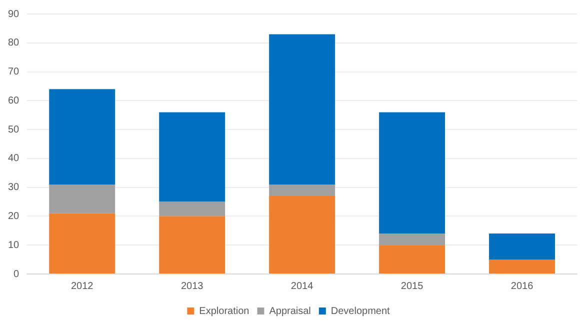 The image size is (585, 326). Describe the element at coordinates (14, 158) in the screenshot. I see `y-tick-label: 40` at that location.